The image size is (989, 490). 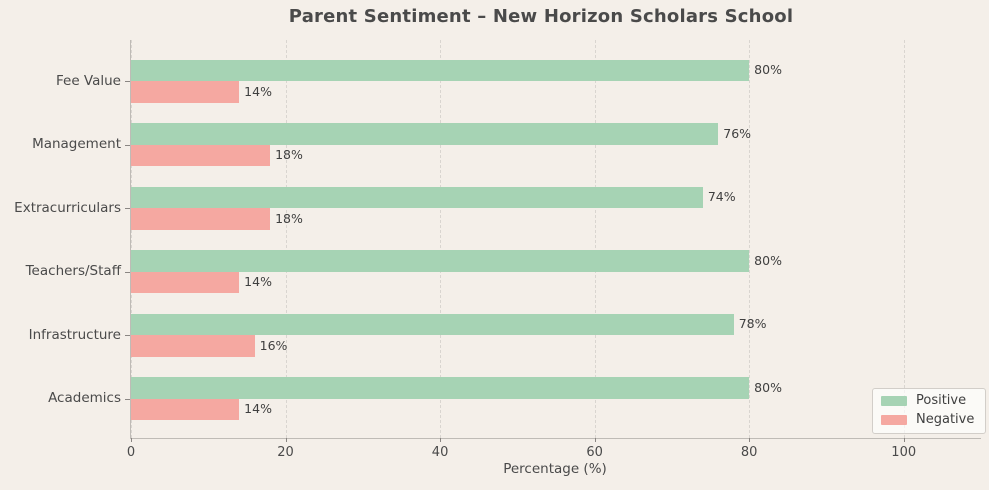 I want to click on legend-item: Positive, so click(x=927, y=401).